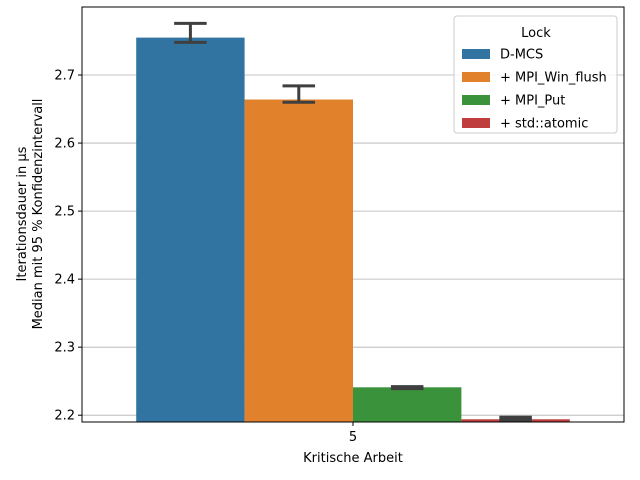 Image resolution: width=640 pixels, height=480 pixels. Describe the element at coordinates (532, 101) in the screenshot. I see `legend-label: + MPI_Put` at that location.